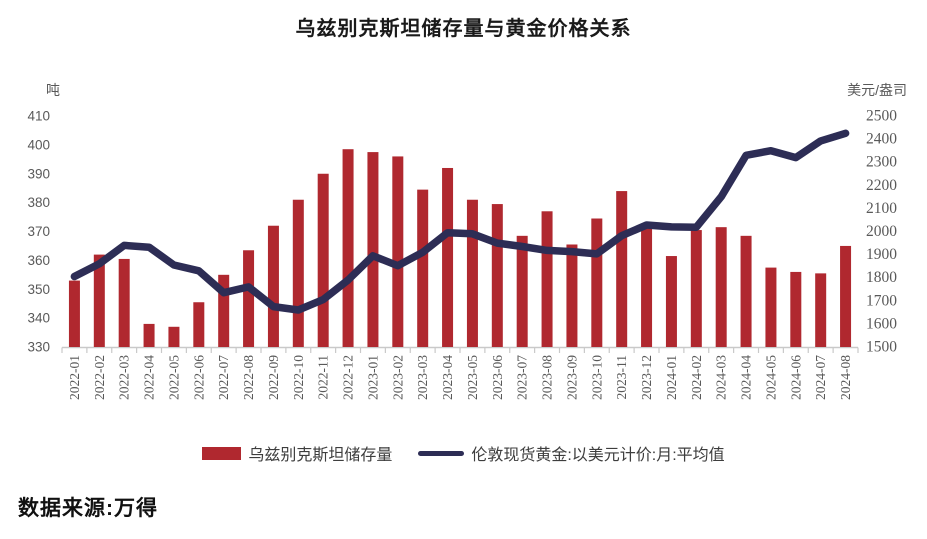  I want to click on x-axis-label-2024-04: 2024-04, so click(746, 377).